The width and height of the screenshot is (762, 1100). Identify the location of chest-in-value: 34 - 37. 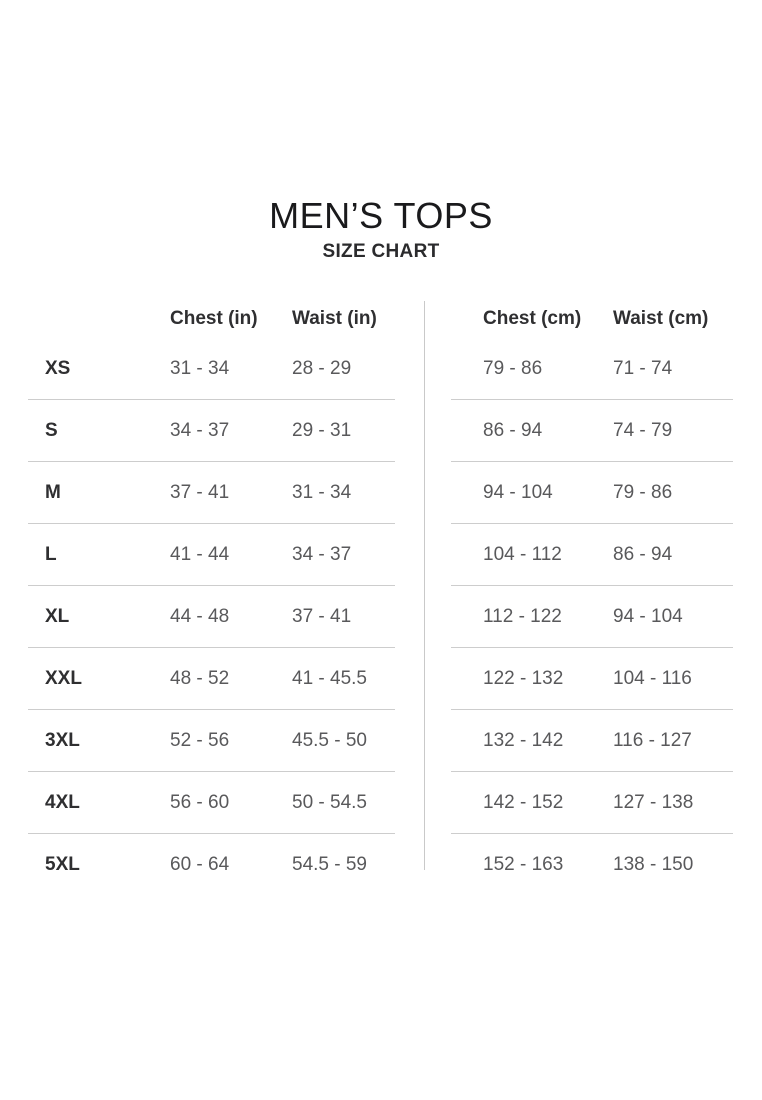
(200, 430).